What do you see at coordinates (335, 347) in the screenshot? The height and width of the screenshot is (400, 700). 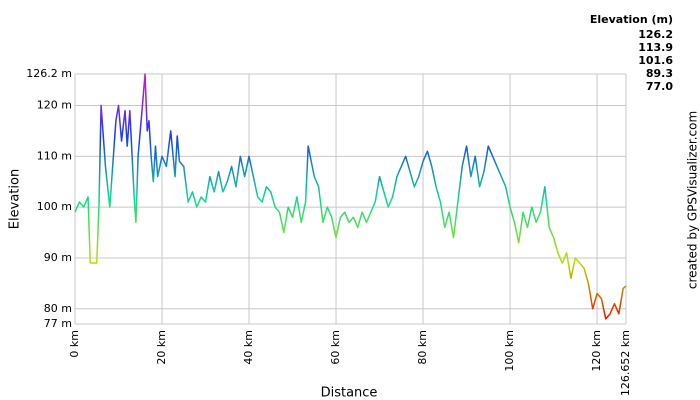 I see `x-tick-label: 60 km` at bounding box center [335, 347].